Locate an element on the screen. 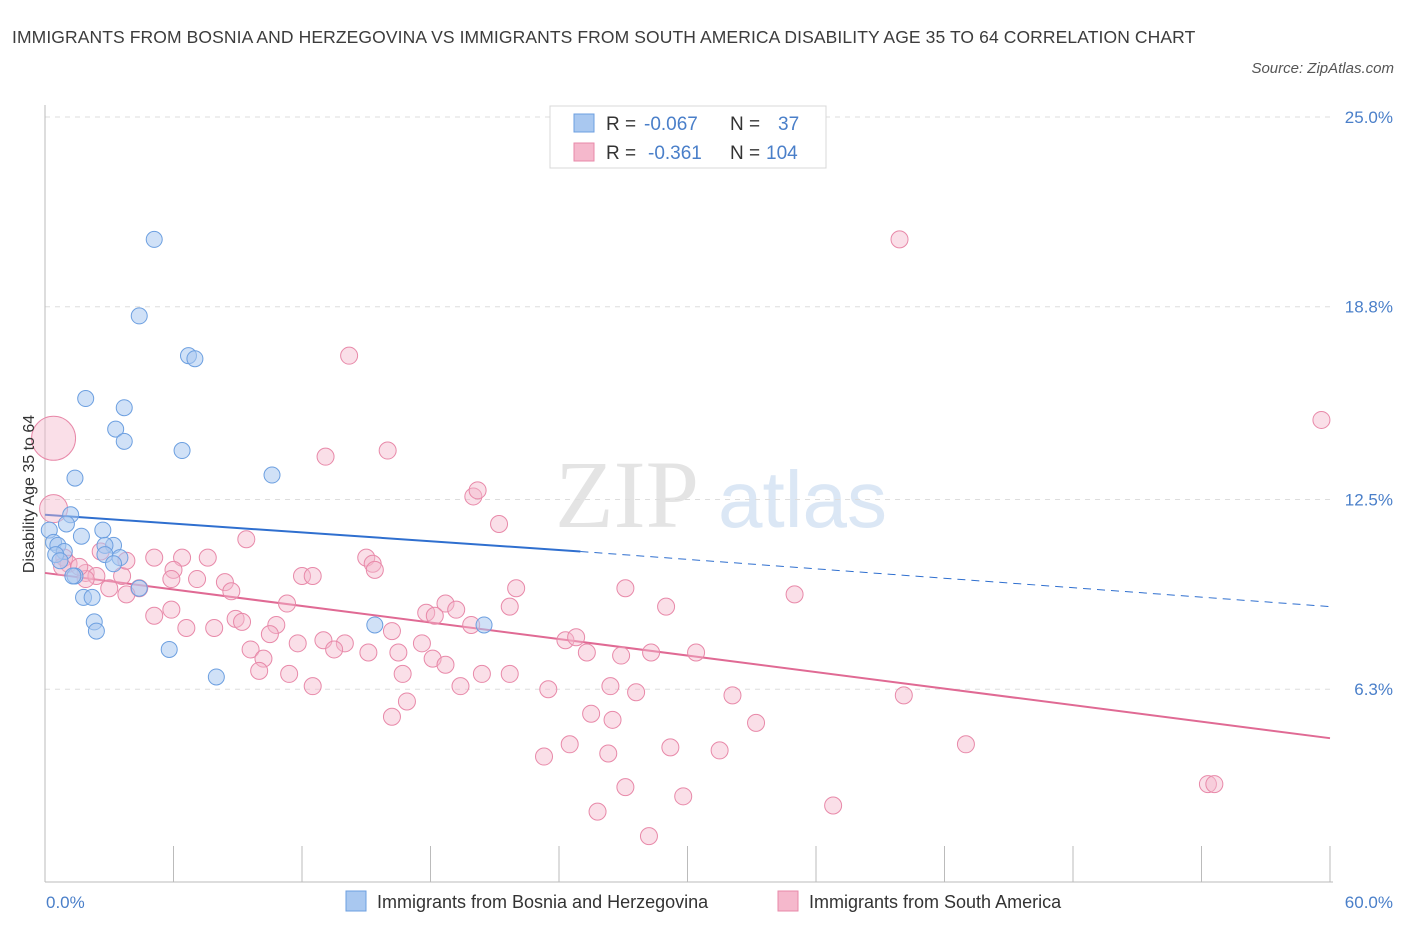 The height and width of the screenshot is (930, 1406). y-axis-title: Disability Age 35 to 64 is located at coordinates (29, 494).